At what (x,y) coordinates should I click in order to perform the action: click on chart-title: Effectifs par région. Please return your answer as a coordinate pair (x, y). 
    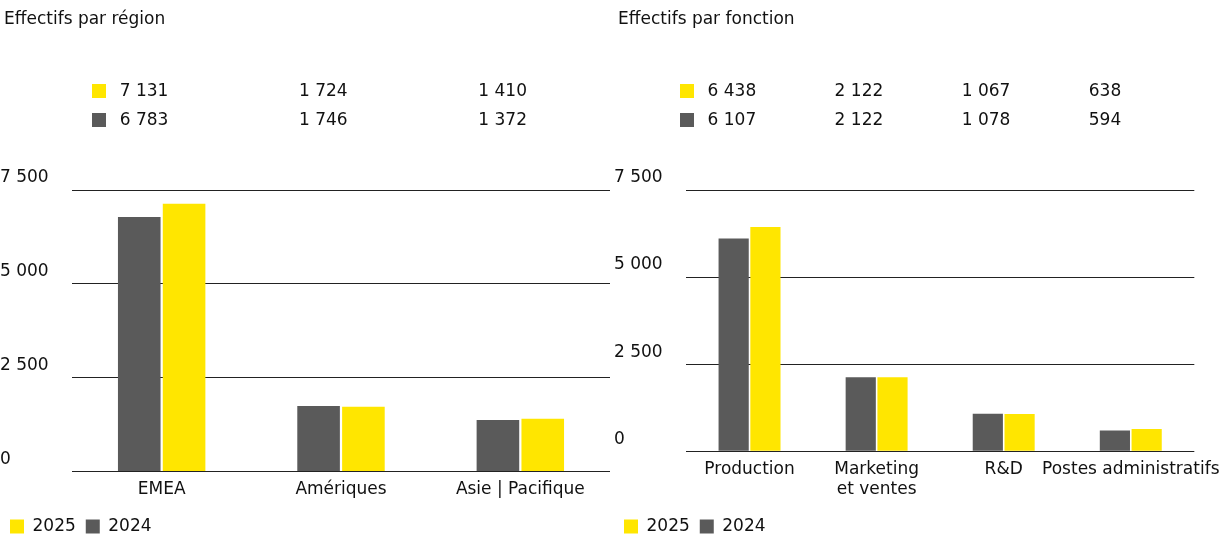
    Looking at the image, I should click on (85, 18).